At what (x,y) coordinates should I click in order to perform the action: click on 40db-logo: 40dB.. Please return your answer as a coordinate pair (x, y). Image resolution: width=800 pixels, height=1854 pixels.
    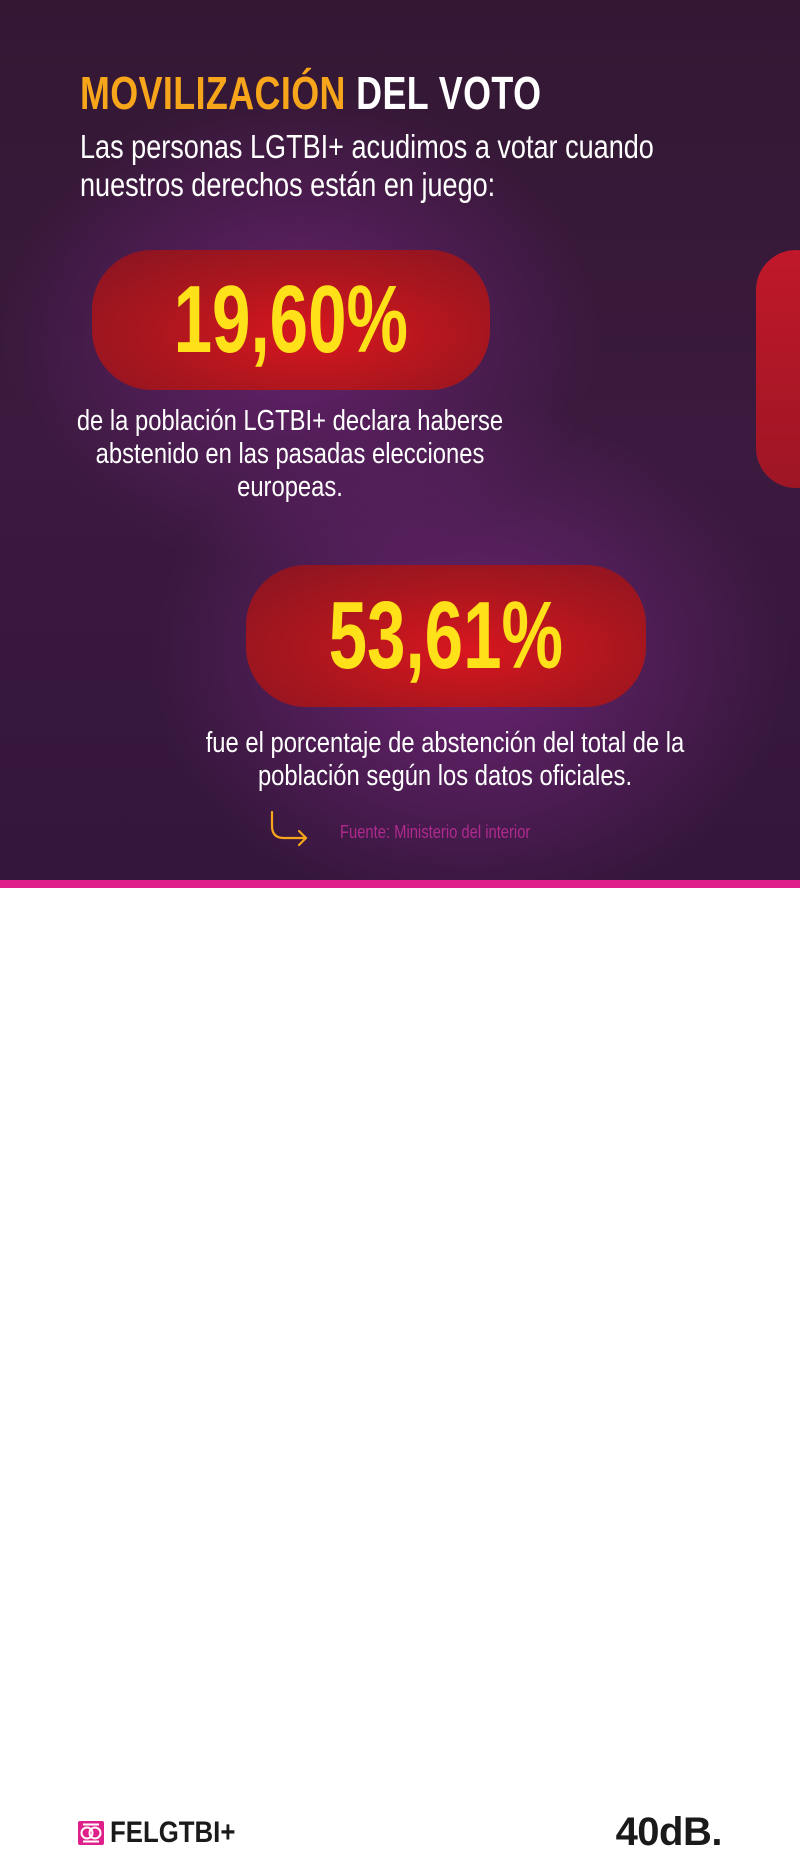
    Looking at the image, I should click on (669, 1832).